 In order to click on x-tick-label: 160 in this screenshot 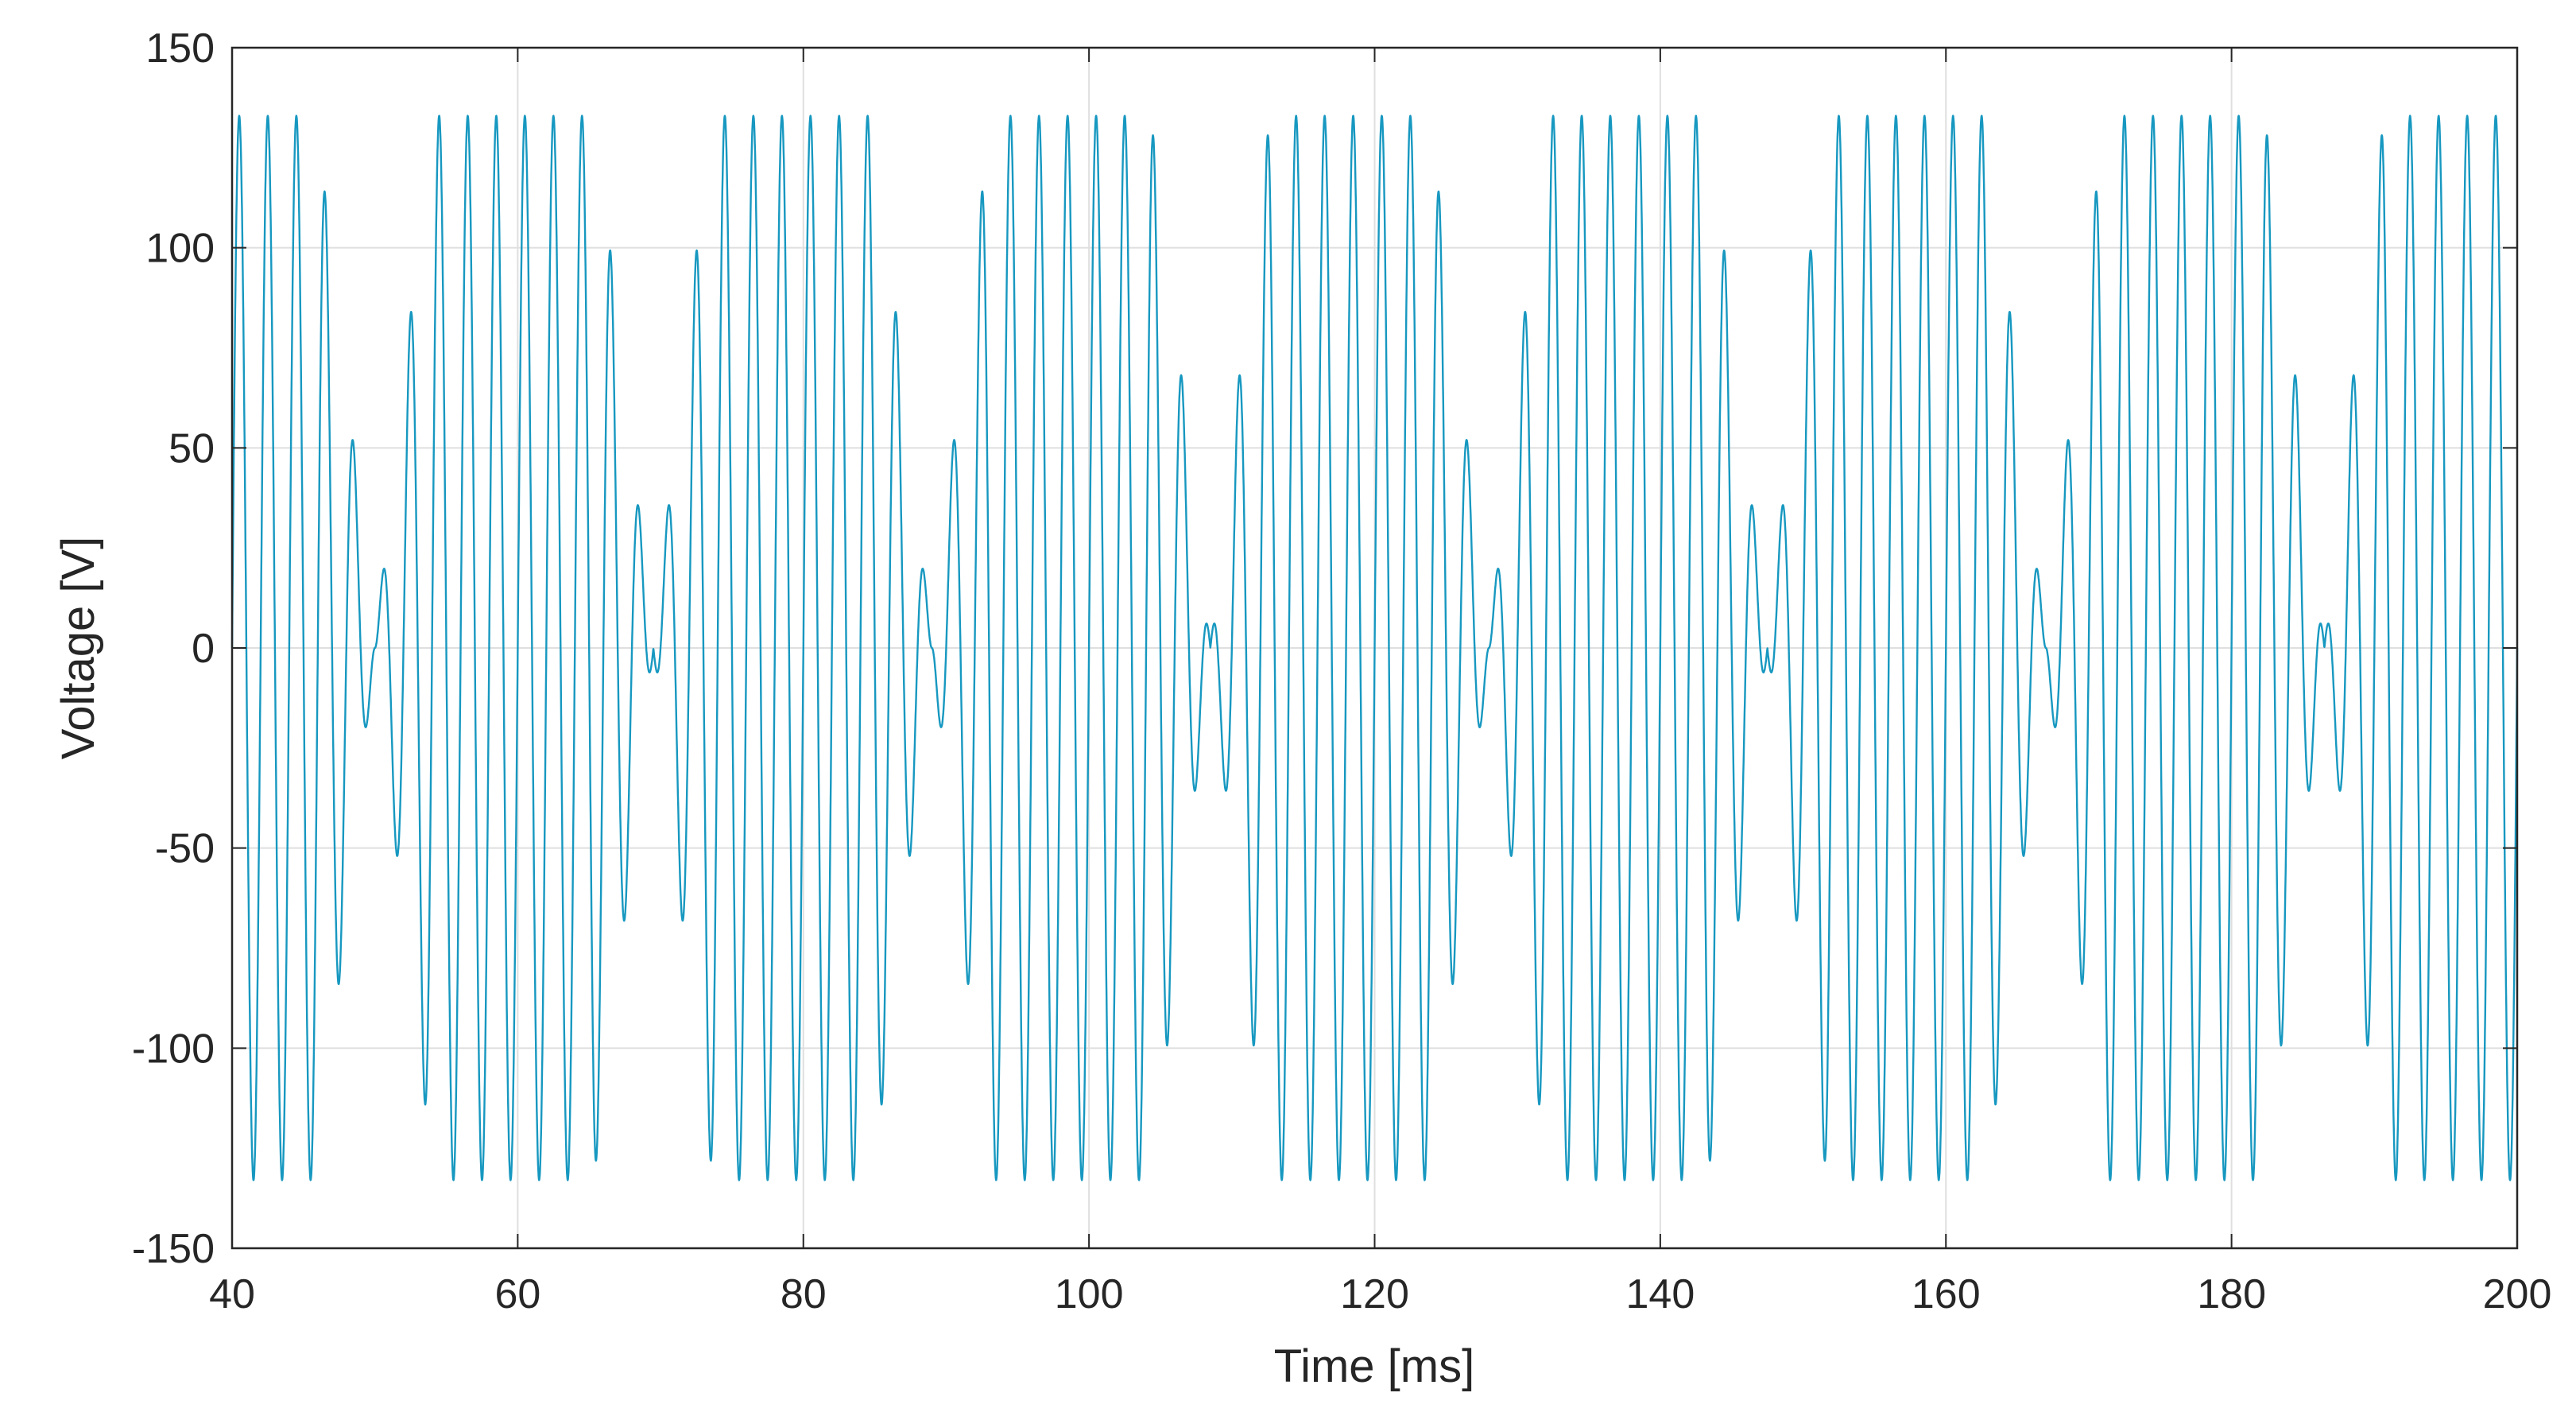, I will do `click(1946, 1294)`.